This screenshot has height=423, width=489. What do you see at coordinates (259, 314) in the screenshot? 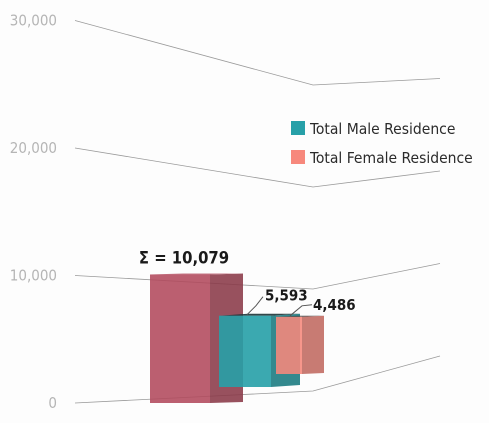
I see `male-bar-top` at bounding box center [259, 314].